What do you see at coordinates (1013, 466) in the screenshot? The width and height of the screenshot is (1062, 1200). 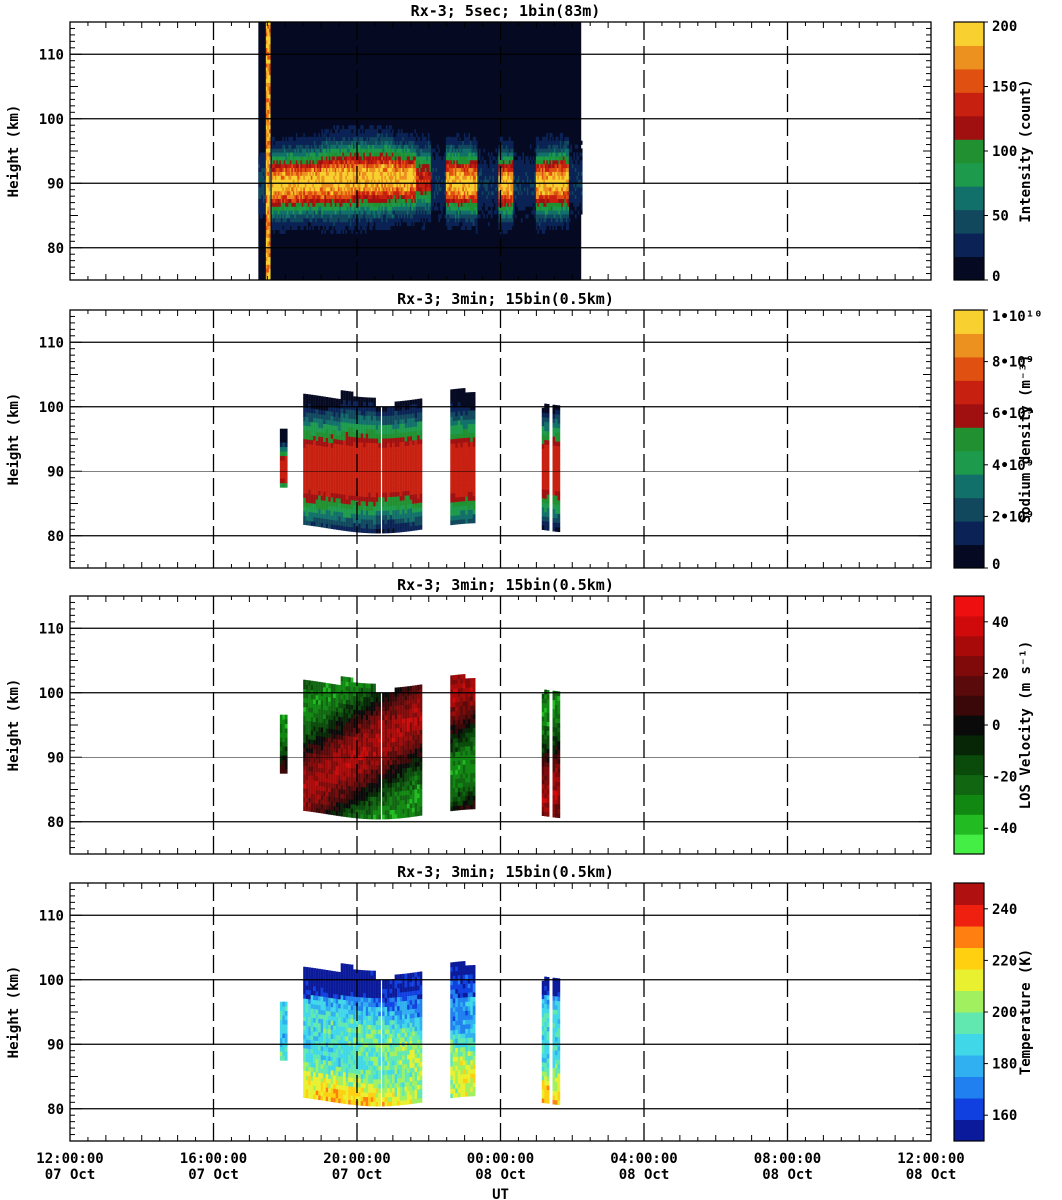 I see `colorbar-tick-label: 4•10⁹` at bounding box center [1013, 466].